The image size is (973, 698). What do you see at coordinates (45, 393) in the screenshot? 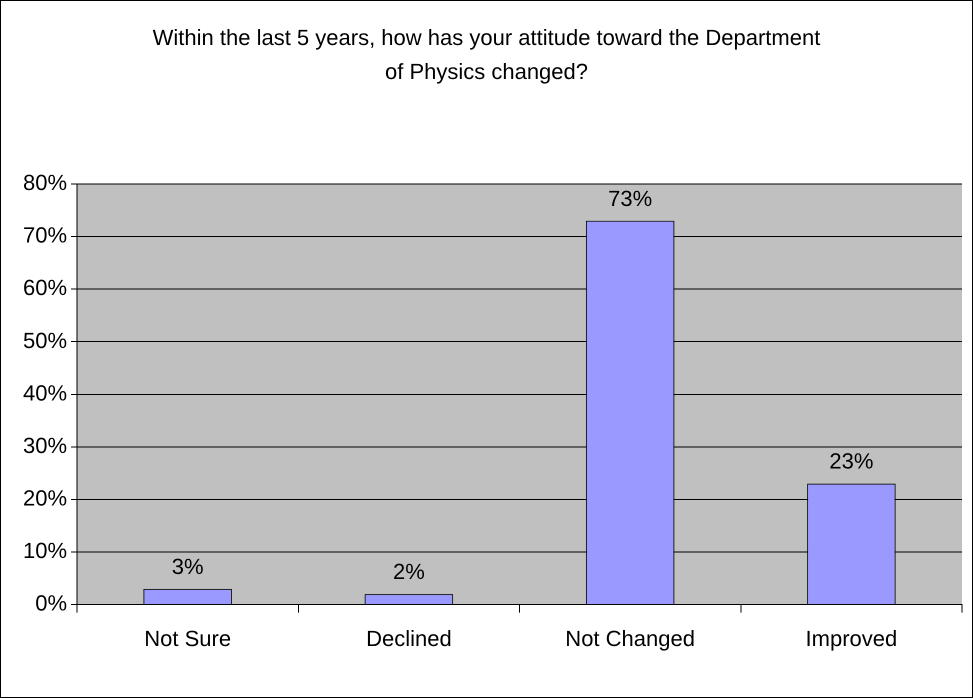
I see `y-tick-label: 40%` at bounding box center [45, 393].